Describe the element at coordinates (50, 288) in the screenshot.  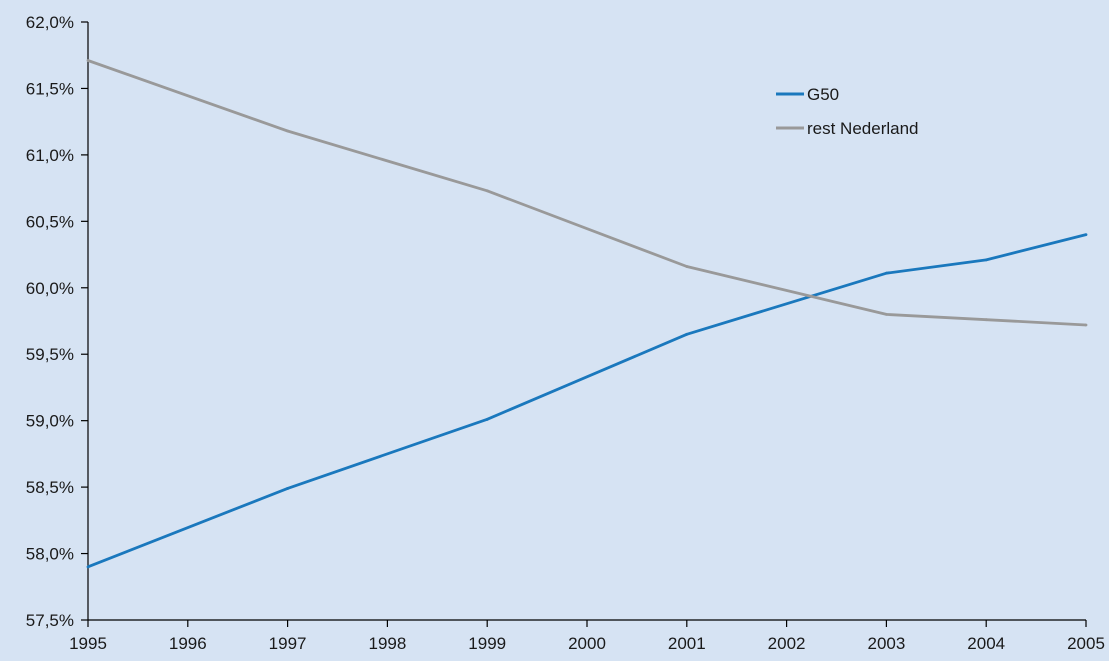
I see `y-tick-label: 60,0%` at that location.